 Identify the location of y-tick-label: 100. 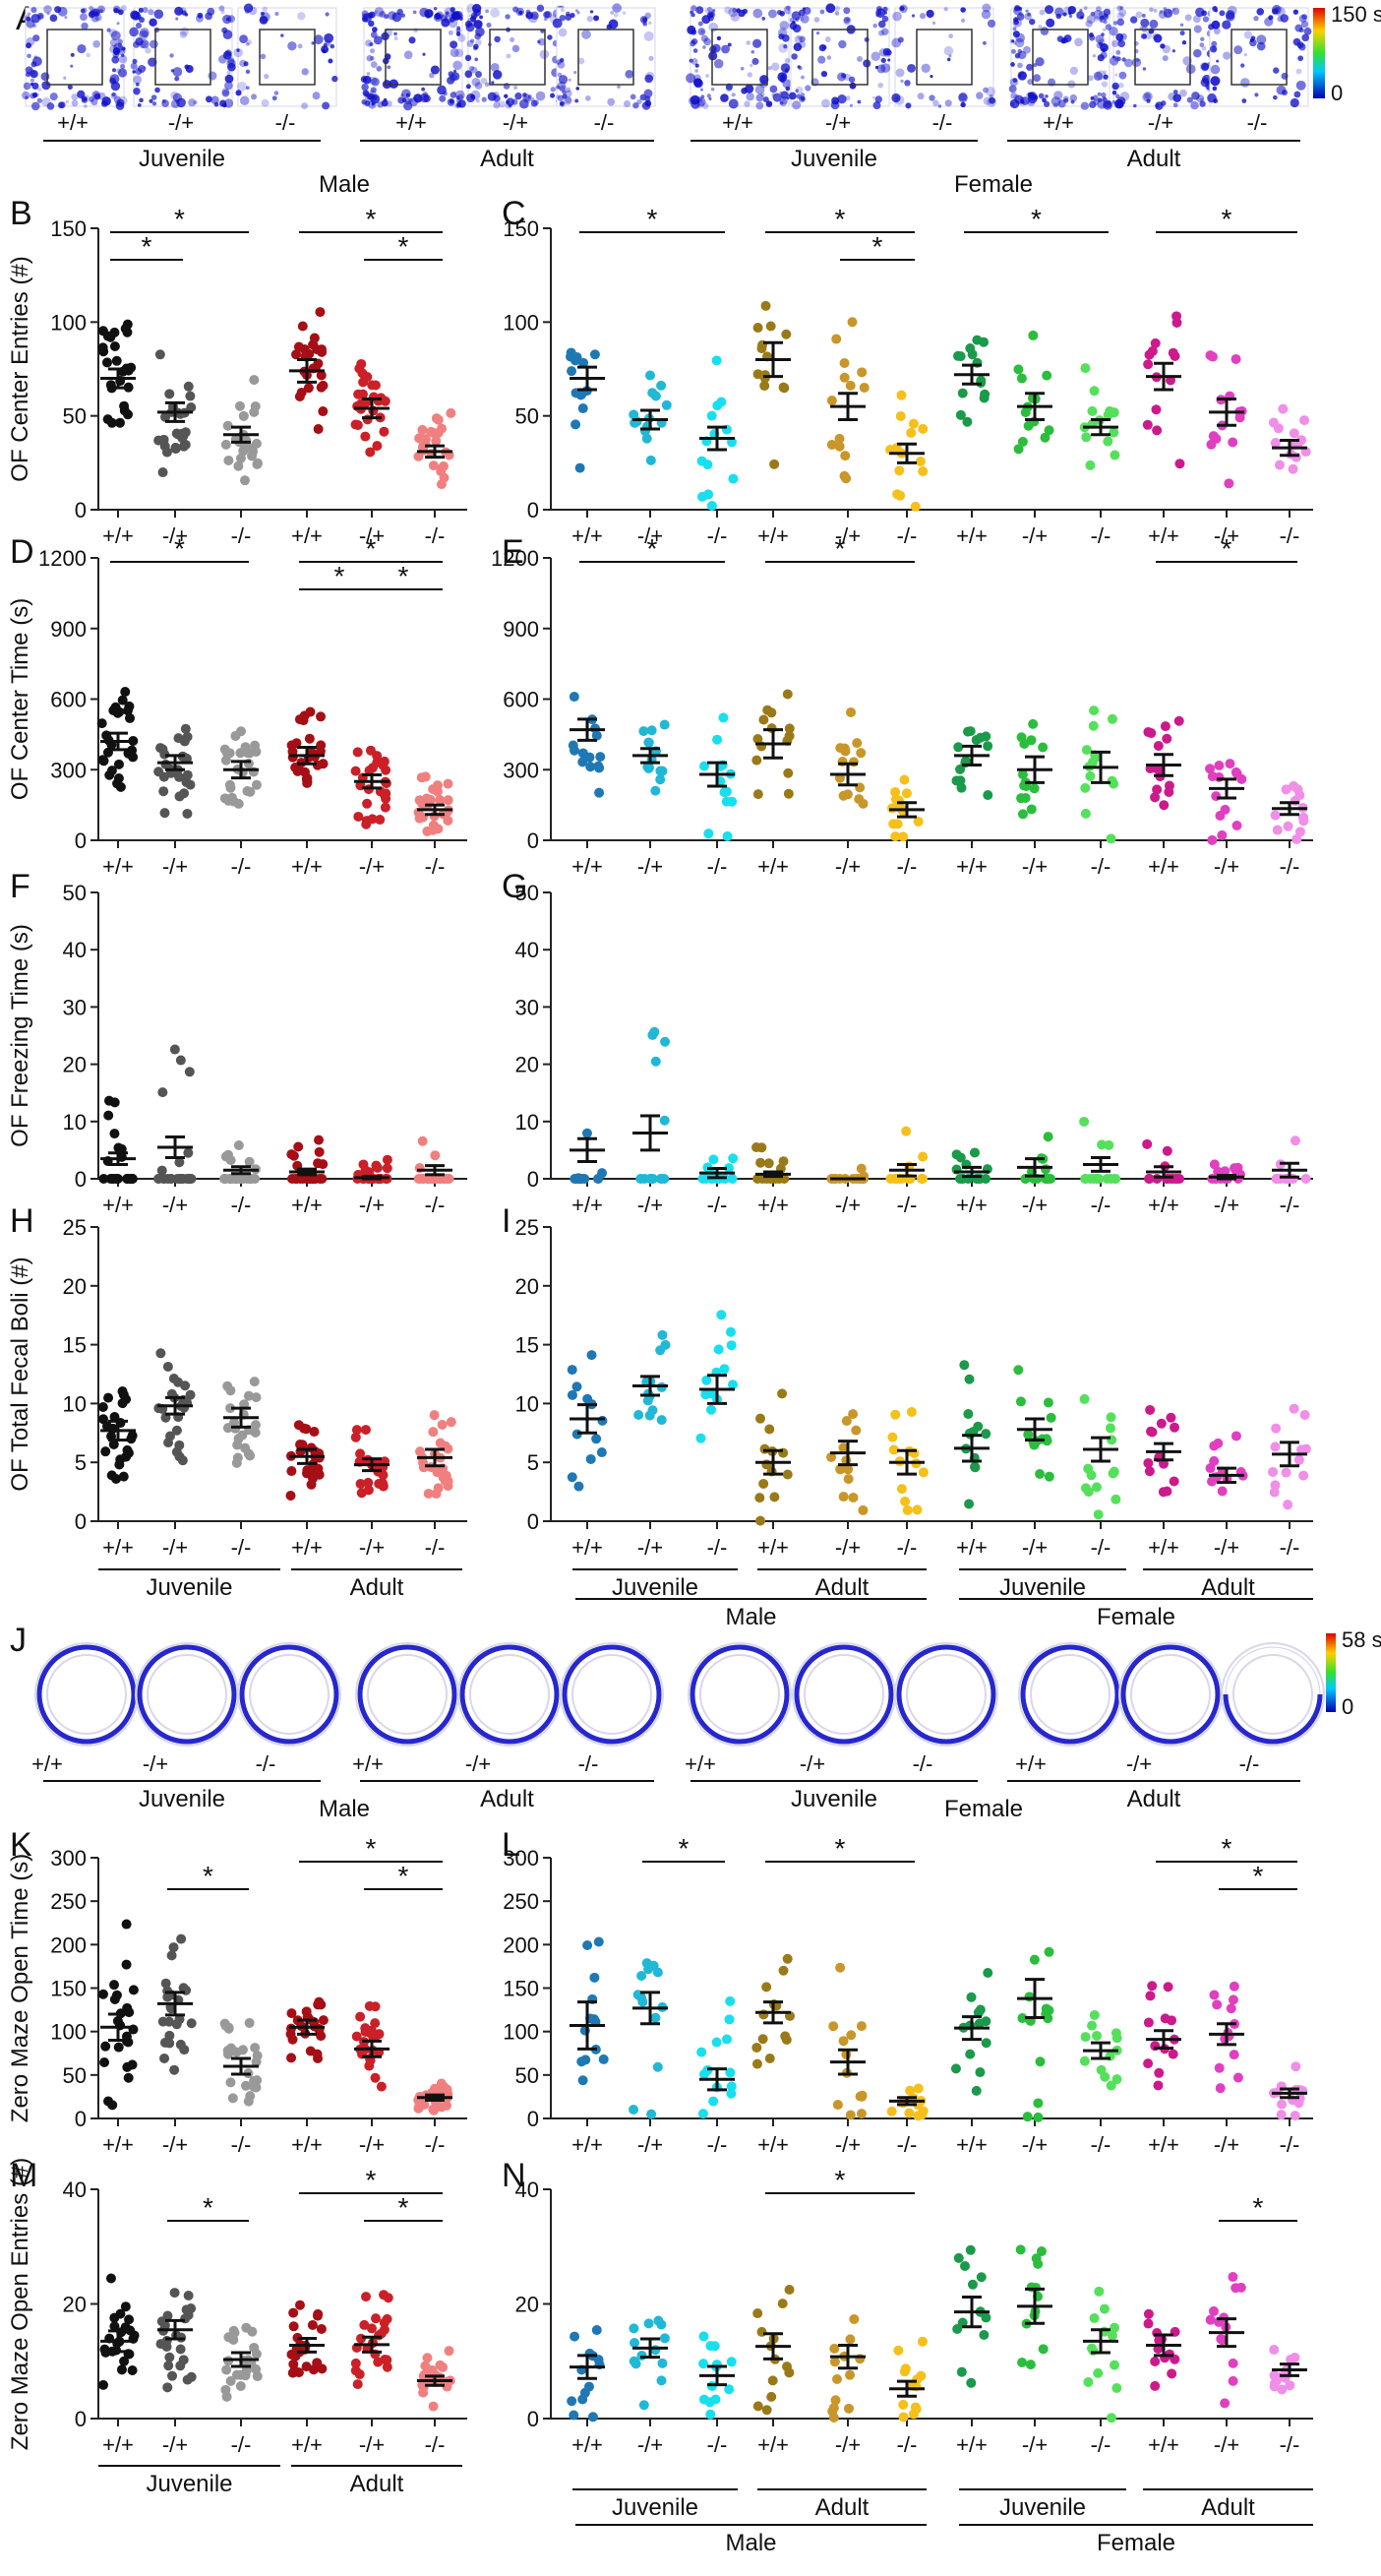
(68, 322).